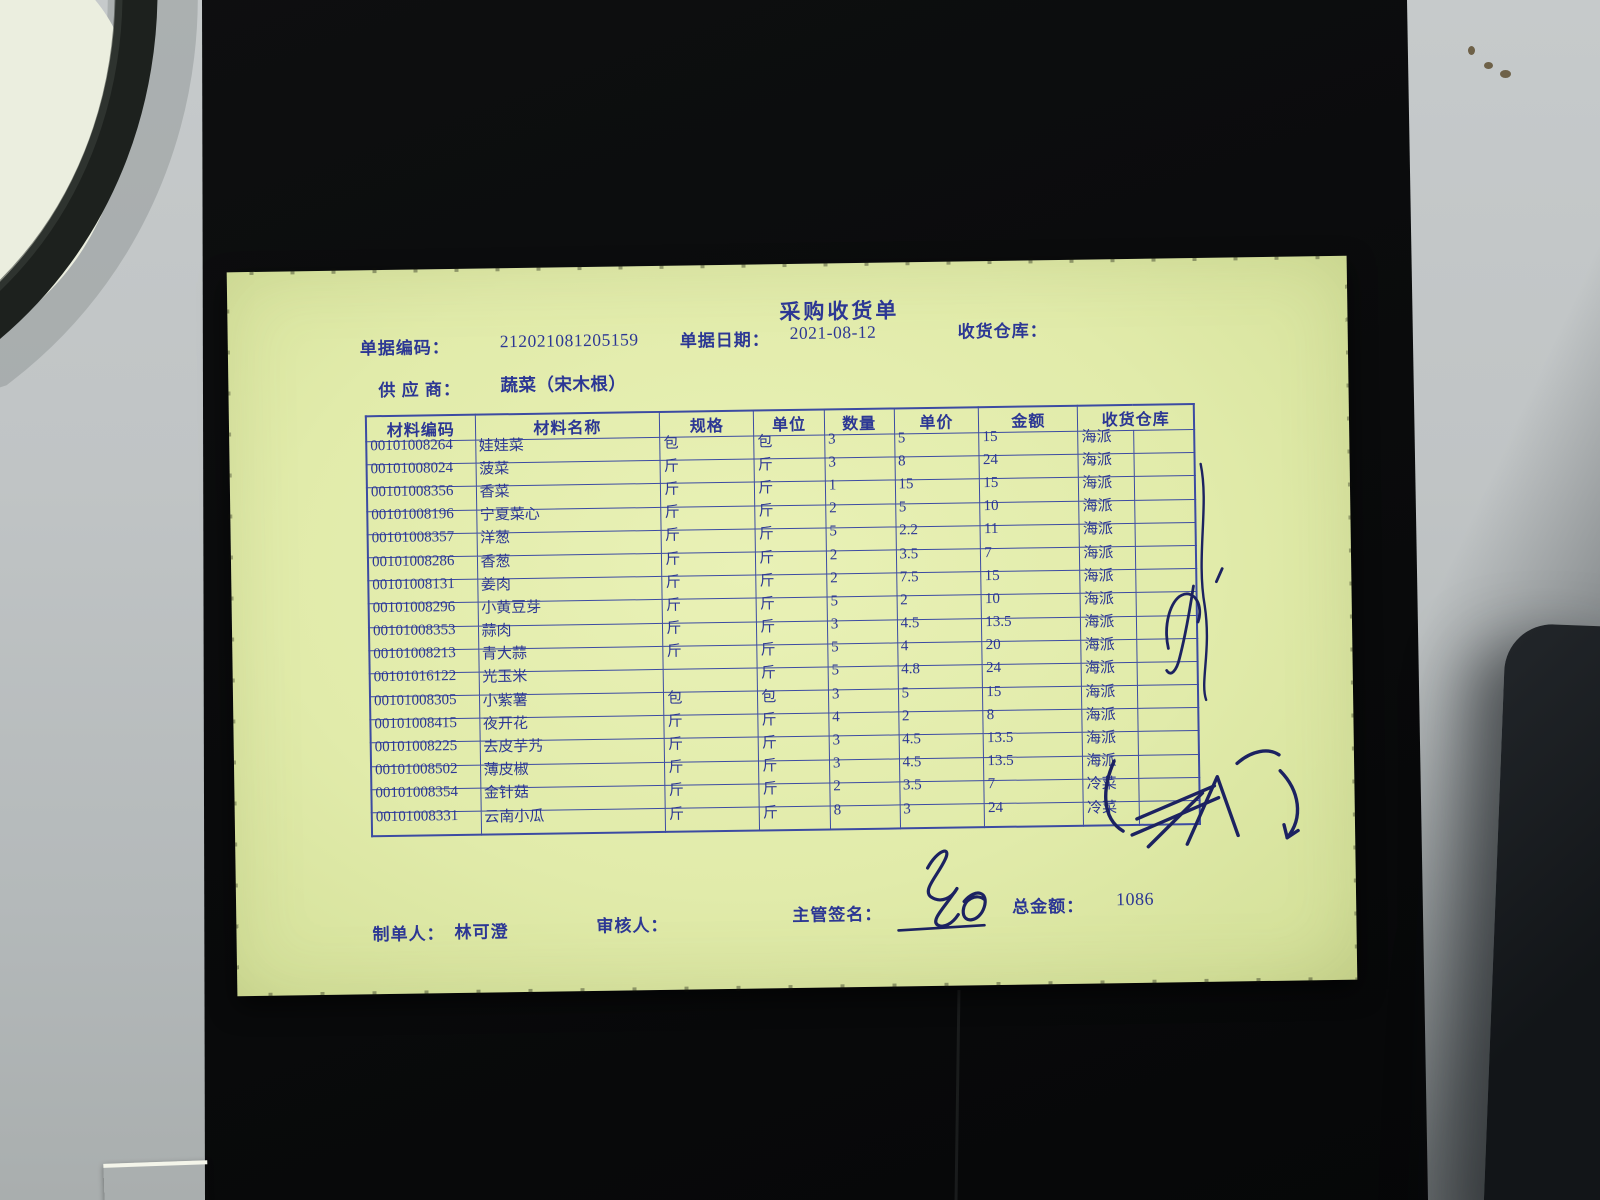 This screenshot has width=1600, height=1200. I want to click on table-row: 00101008331 云南小瓜斤斤 8 3 24 冷菜, so click(785, 818).